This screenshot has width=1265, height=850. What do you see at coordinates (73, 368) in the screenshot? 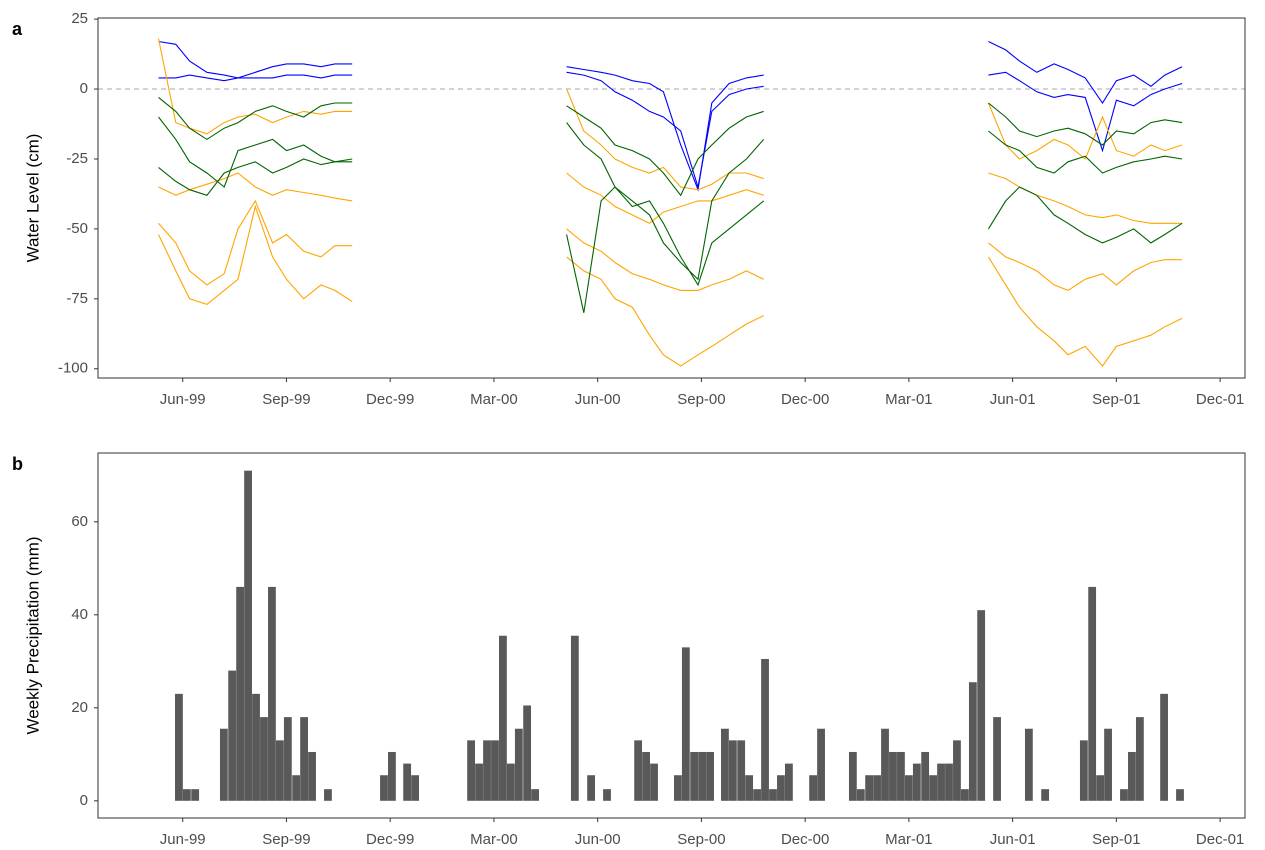
I see `y-tick-label: -100` at bounding box center [73, 368].